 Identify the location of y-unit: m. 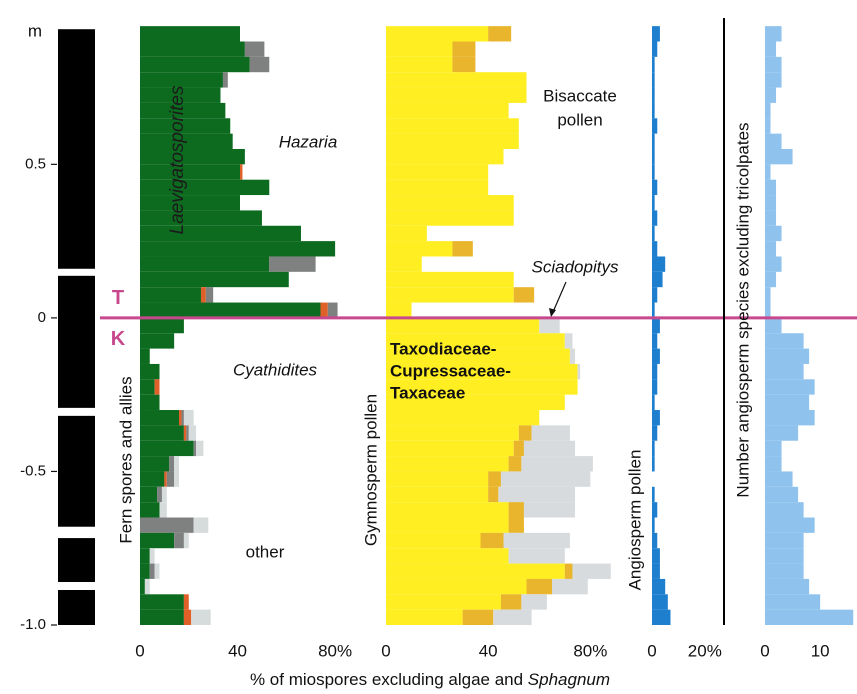
(35, 30).